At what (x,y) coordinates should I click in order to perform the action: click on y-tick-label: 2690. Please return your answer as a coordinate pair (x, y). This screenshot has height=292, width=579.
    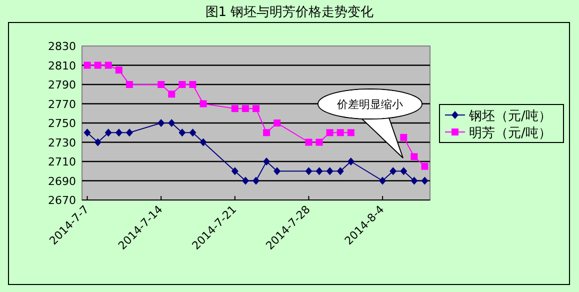
    Looking at the image, I should click on (62, 181).